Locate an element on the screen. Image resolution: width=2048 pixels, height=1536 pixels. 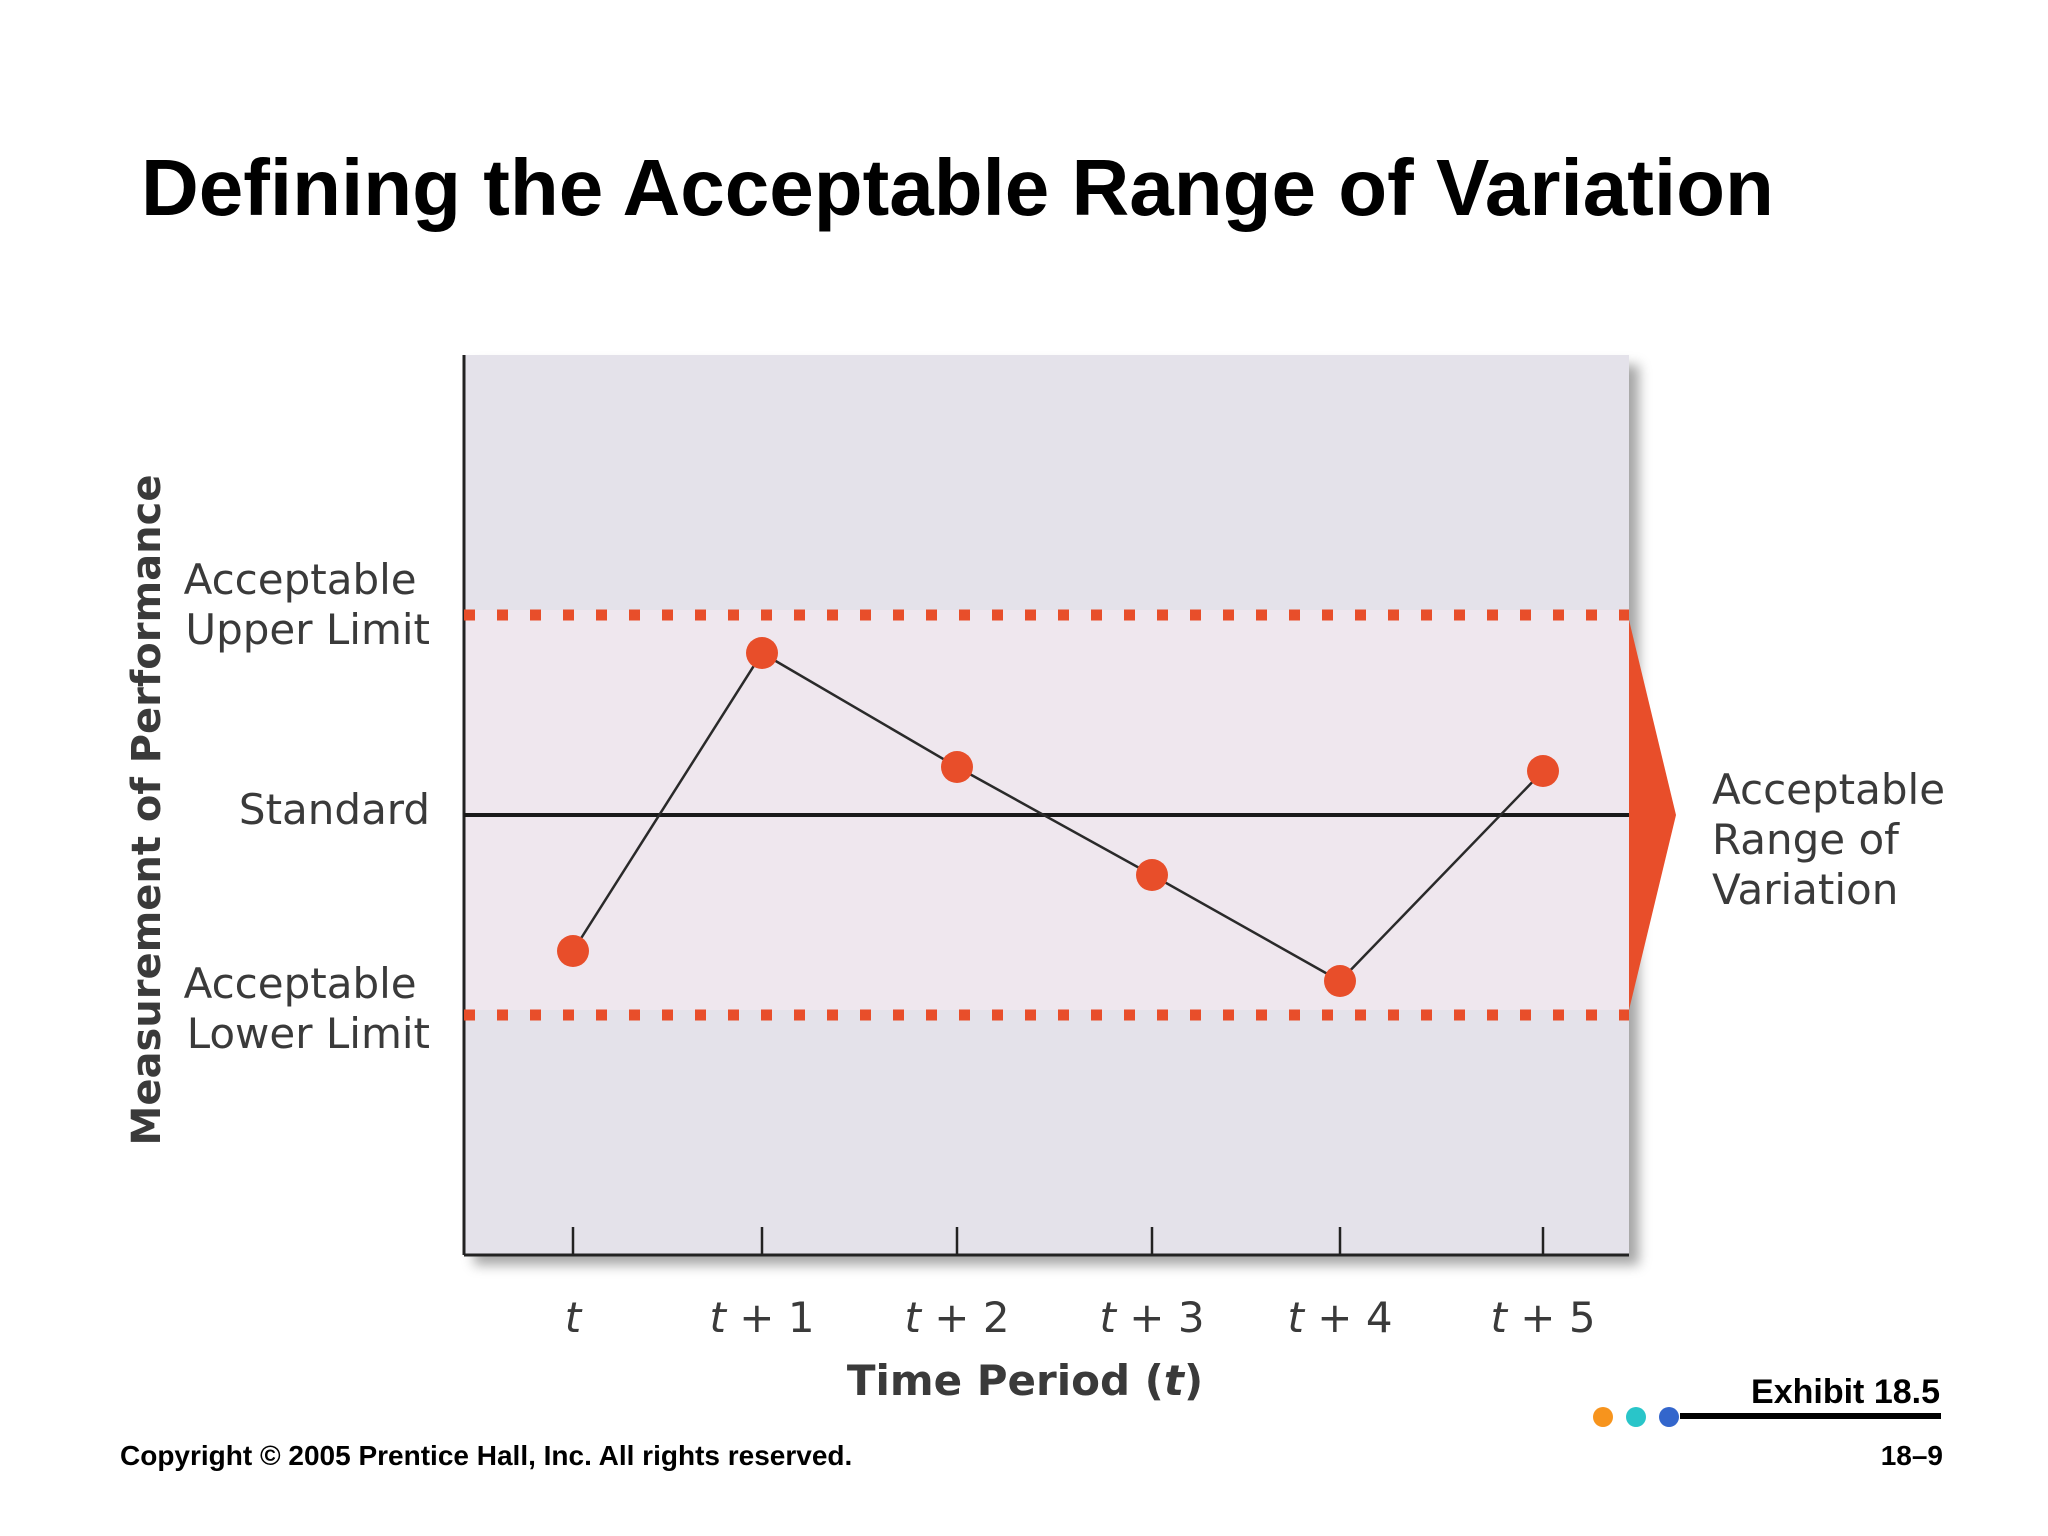
series-line is located at coordinates (1057, 817).